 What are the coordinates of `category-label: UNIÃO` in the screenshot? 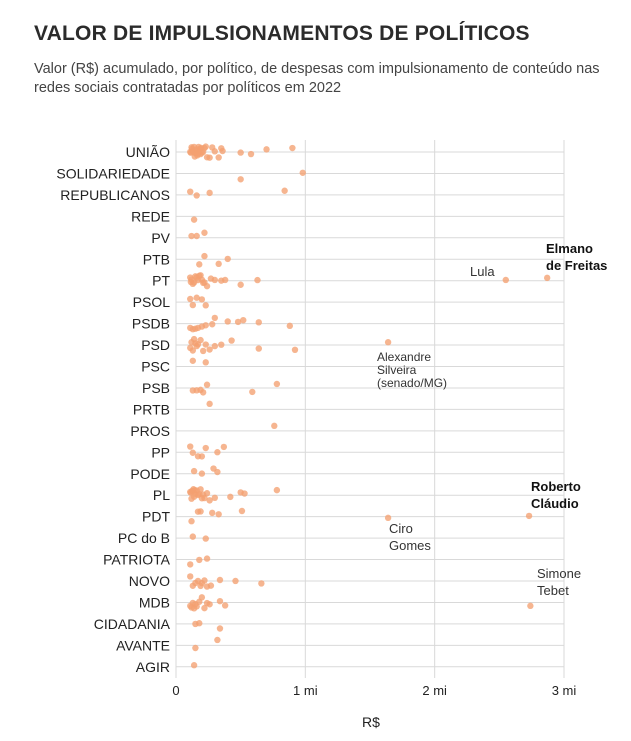 It's located at (148, 152).